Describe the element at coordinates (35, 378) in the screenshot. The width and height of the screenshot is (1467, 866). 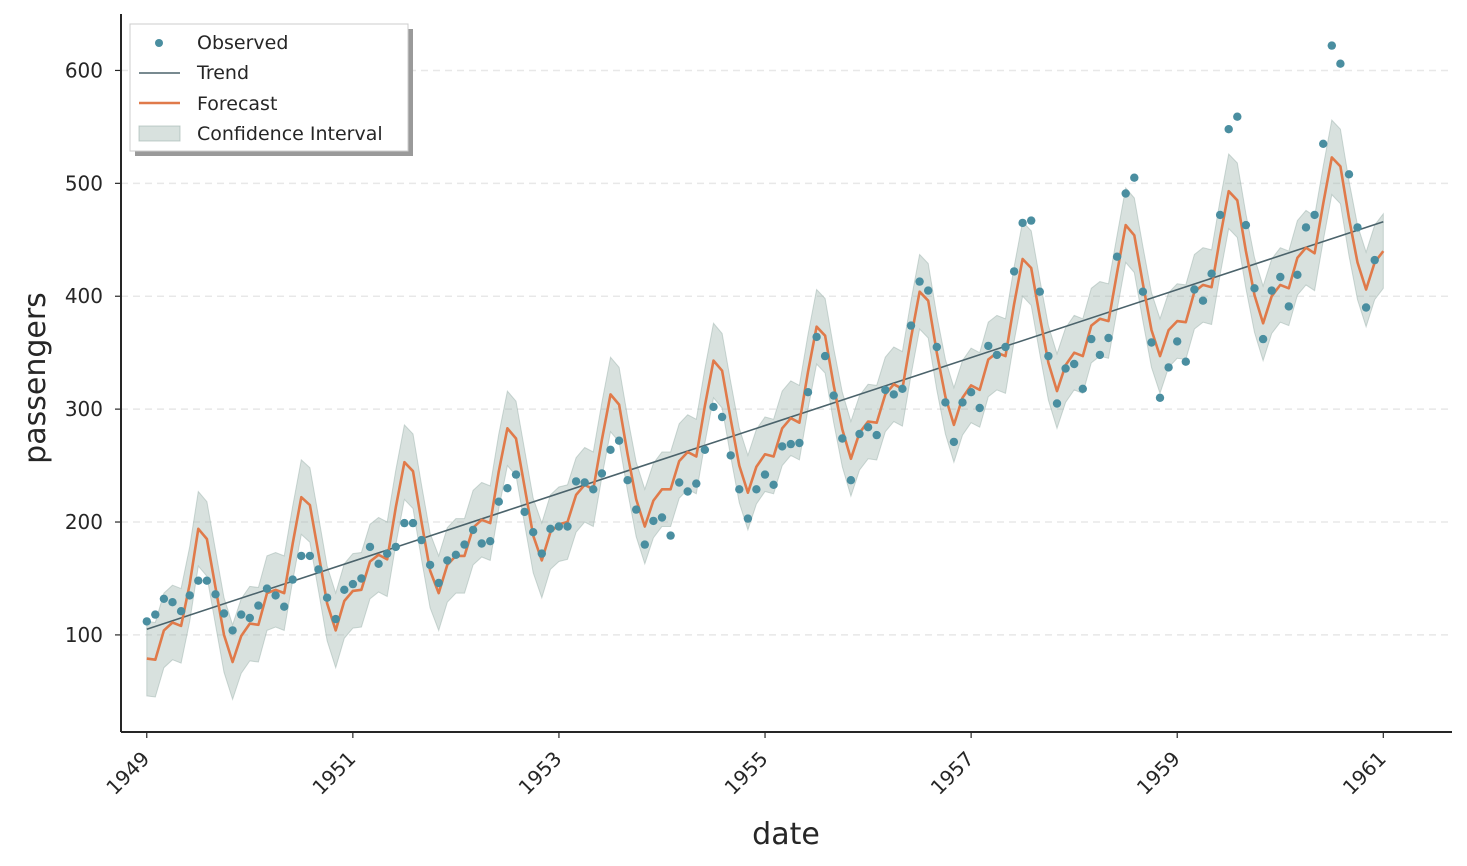
I see `y-axis-label: passengers` at that location.